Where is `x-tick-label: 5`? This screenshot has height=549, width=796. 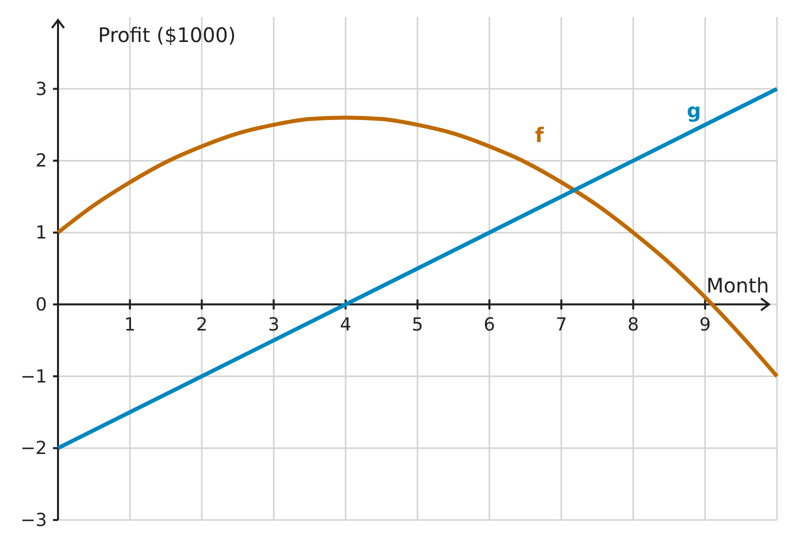
x-tick-label: 5 is located at coordinates (418, 325).